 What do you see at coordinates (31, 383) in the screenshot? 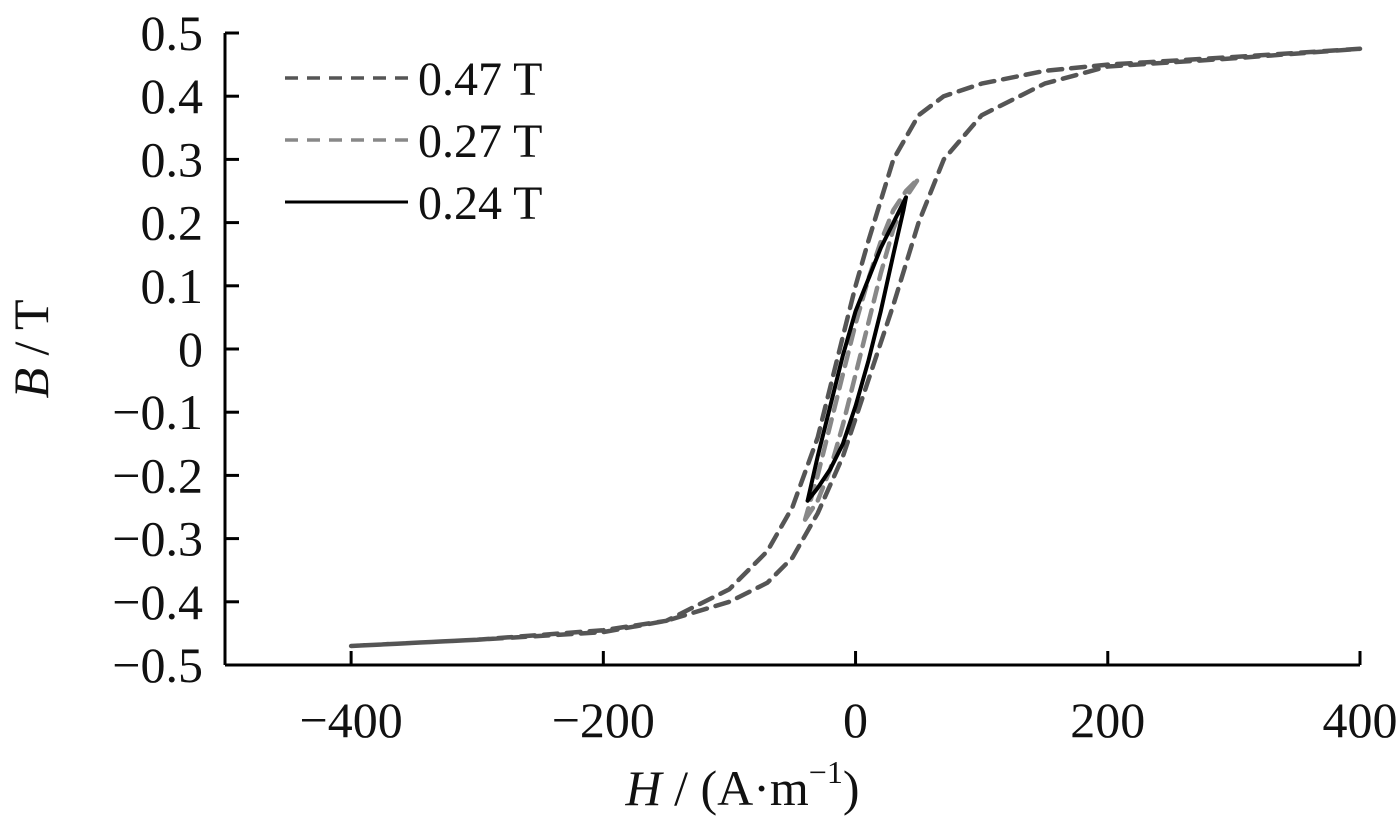
I see `y-axis-symbol: B` at bounding box center [31, 383].